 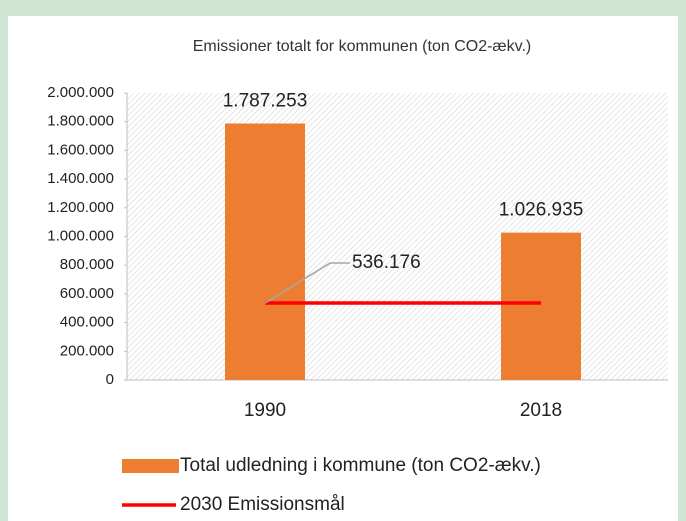 What do you see at coordinates (80, 149) in the screenshot?
I see `y-tick-label: 1.600.000` at bounding box center [80, 149].